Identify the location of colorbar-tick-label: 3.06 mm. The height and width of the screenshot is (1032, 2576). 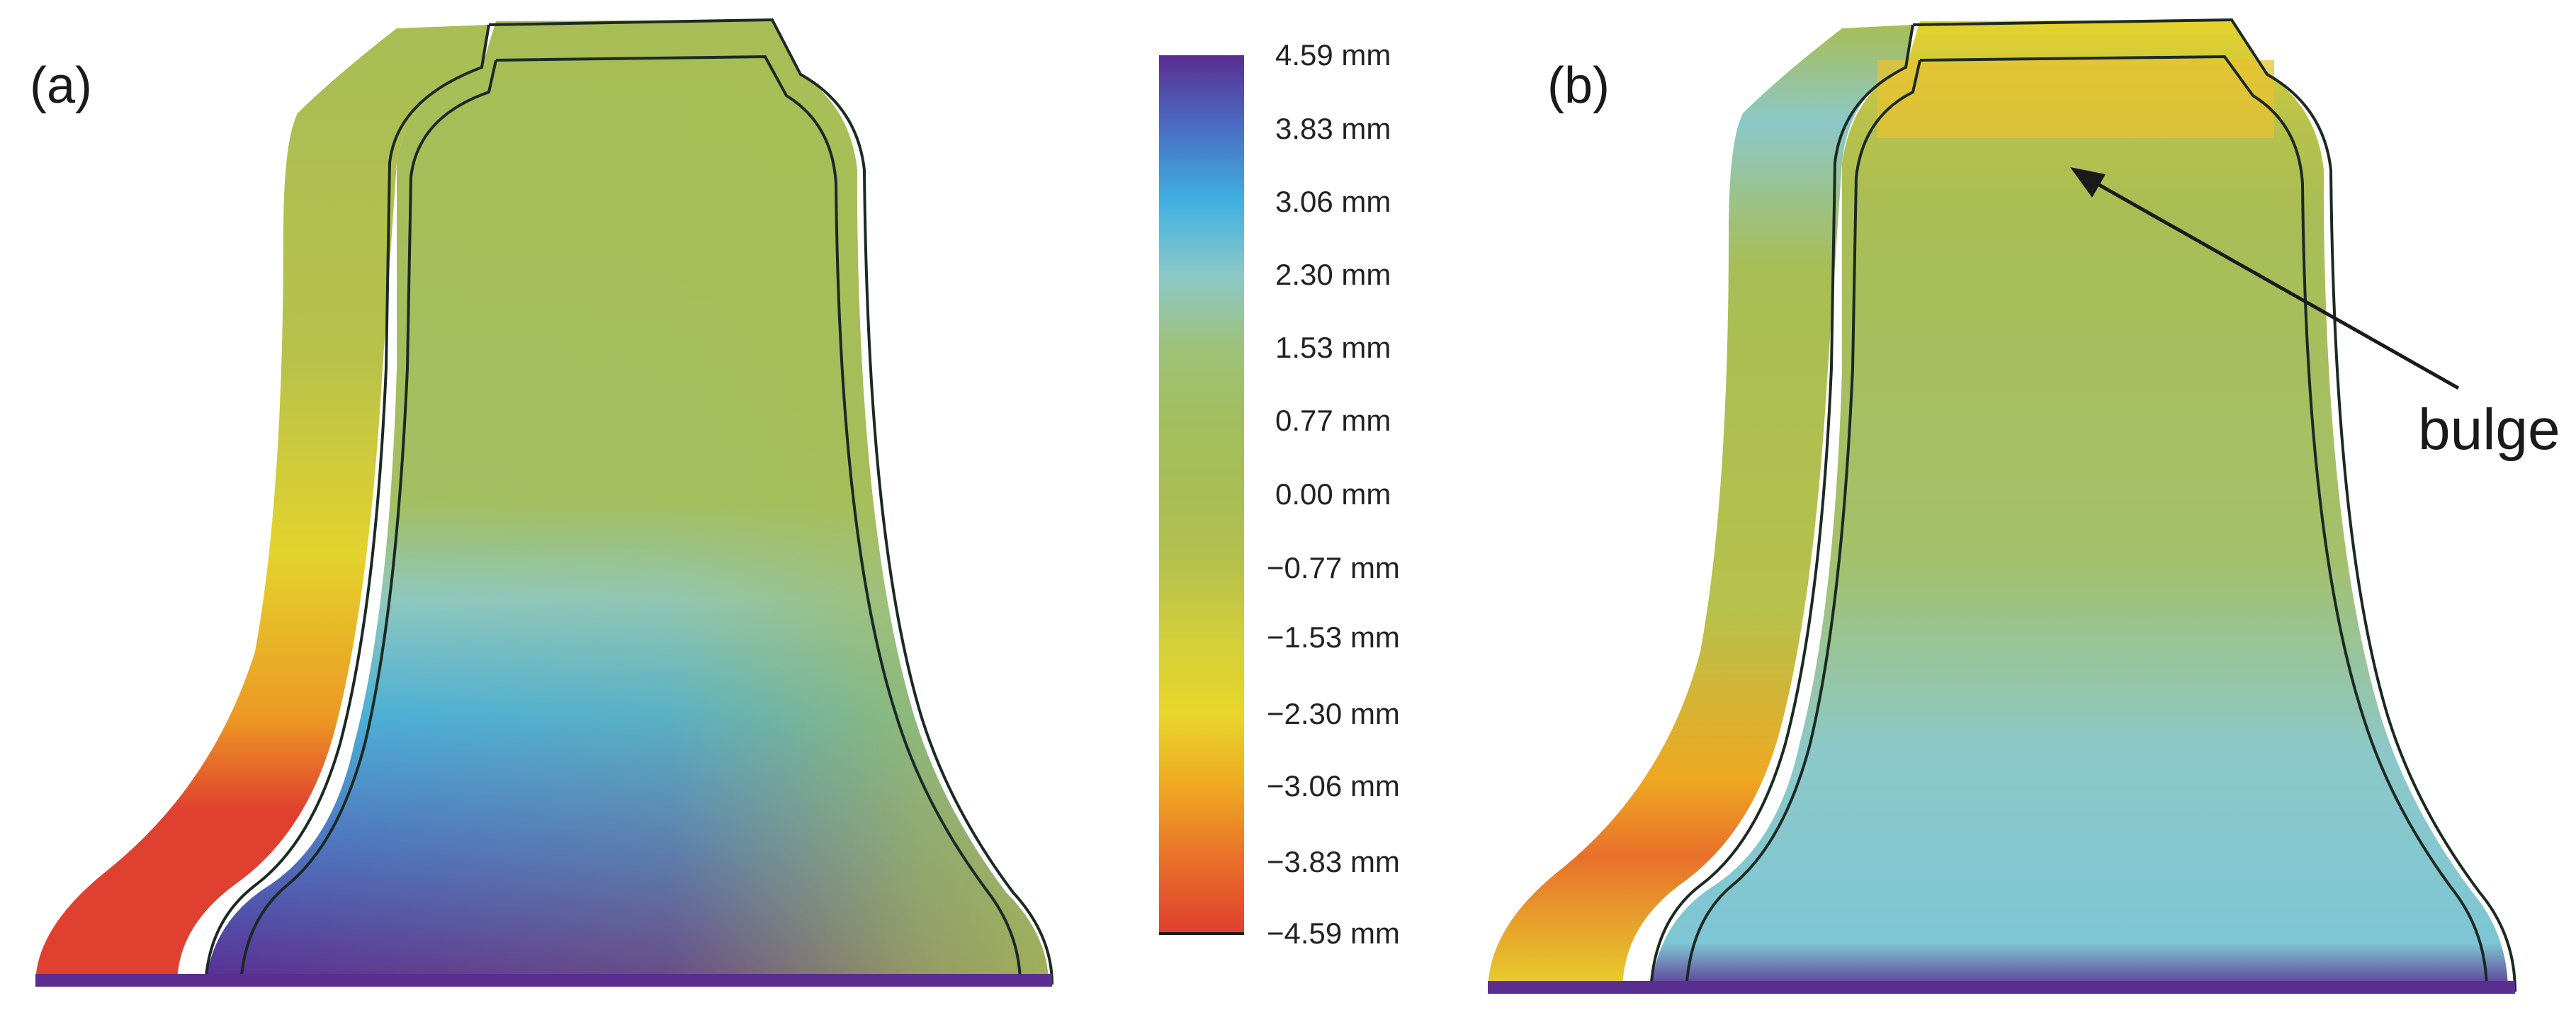
(1333, 201).